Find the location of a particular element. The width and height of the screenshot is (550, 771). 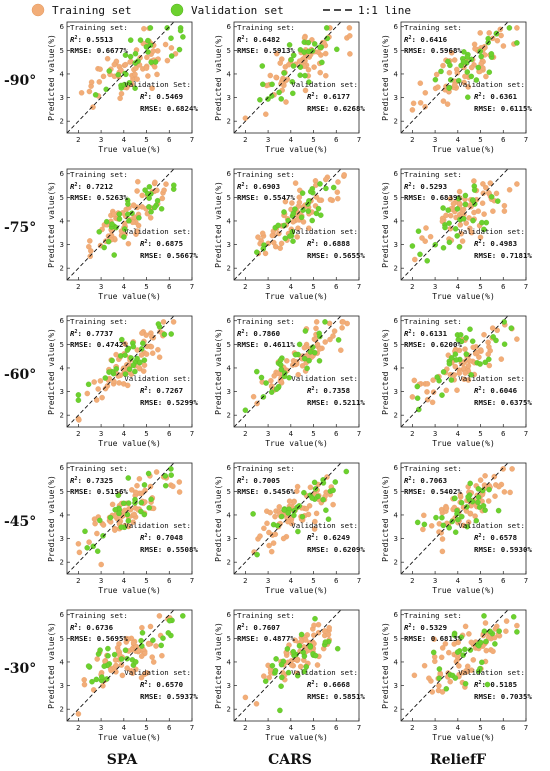

legend-validation-label: Validation set is located at coordinates (237, 10).